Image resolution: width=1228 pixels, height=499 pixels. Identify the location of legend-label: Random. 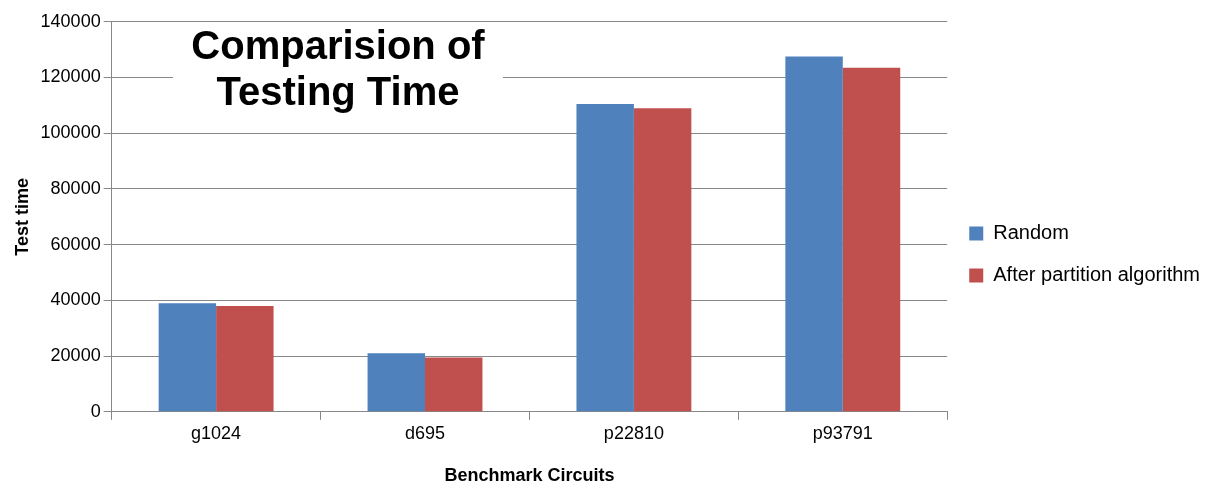
(1031, 232).